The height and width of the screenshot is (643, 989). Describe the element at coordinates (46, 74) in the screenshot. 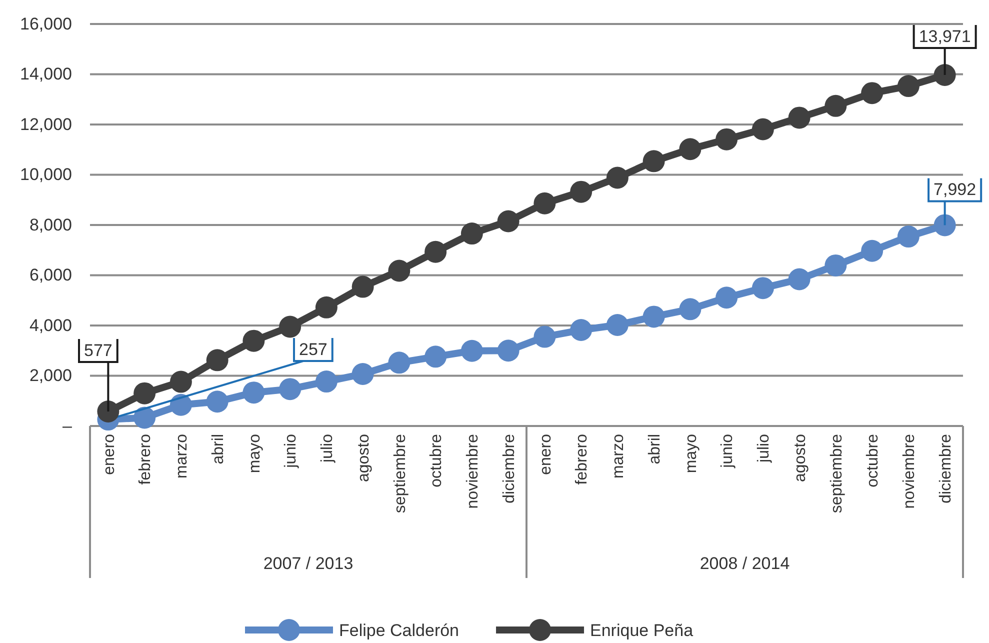

I see `y-tick-label: 14,000` at that location.